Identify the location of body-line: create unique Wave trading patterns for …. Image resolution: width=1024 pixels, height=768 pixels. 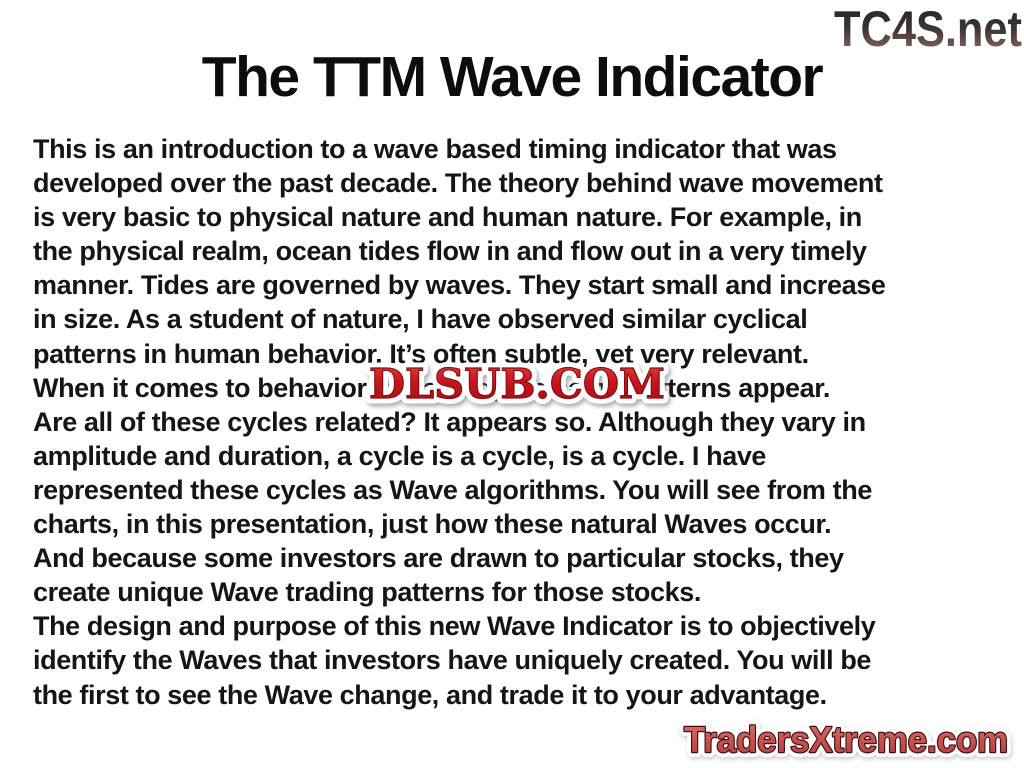
(367, 592).